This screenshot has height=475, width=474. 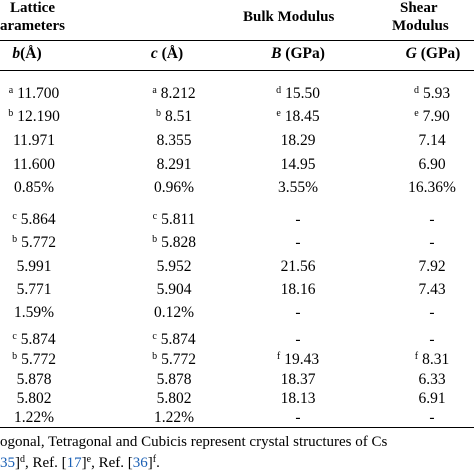 I want to click on header-c-column: c (Å), so click(x=167, y=53).